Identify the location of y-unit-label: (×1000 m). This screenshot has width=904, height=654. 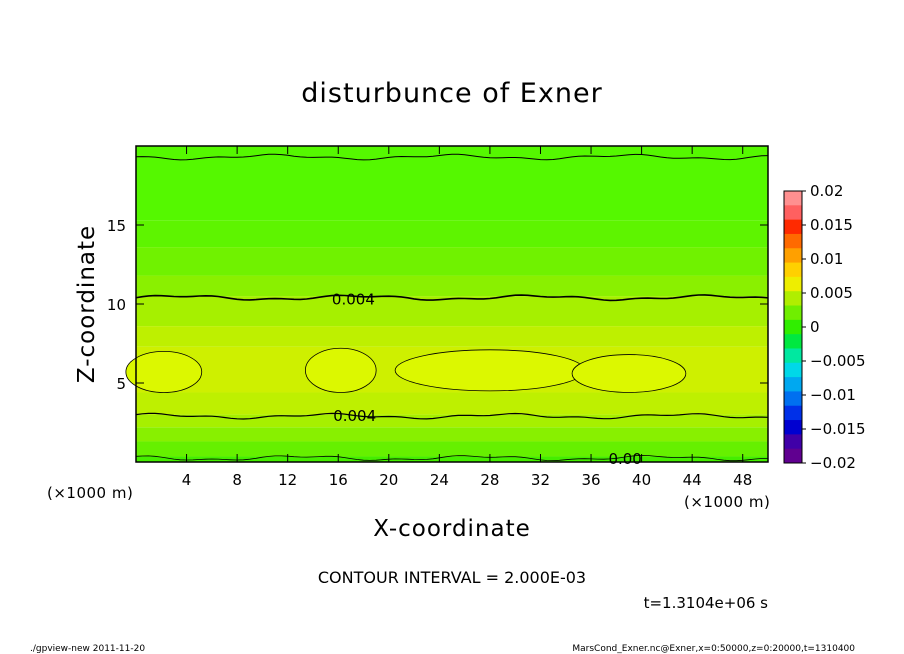
(90, 493).